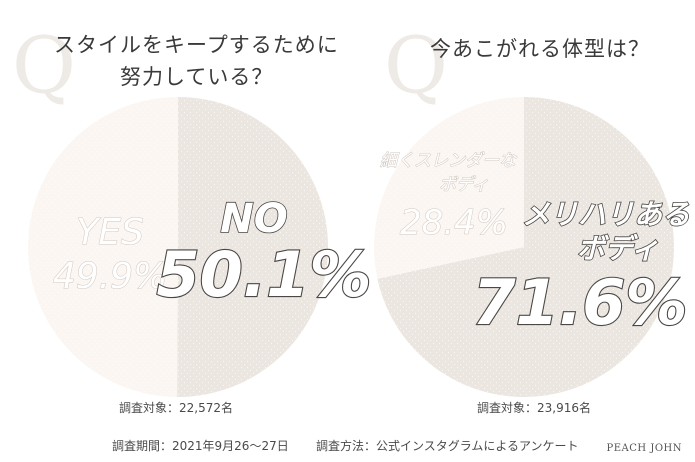 This screenshot has width=695, height=462. What do you see at coordinates (200, 446) in the screenshot?
I see `survey-period: 調査期間：2021年9月26〜27日` at bounding box center [200, 446].